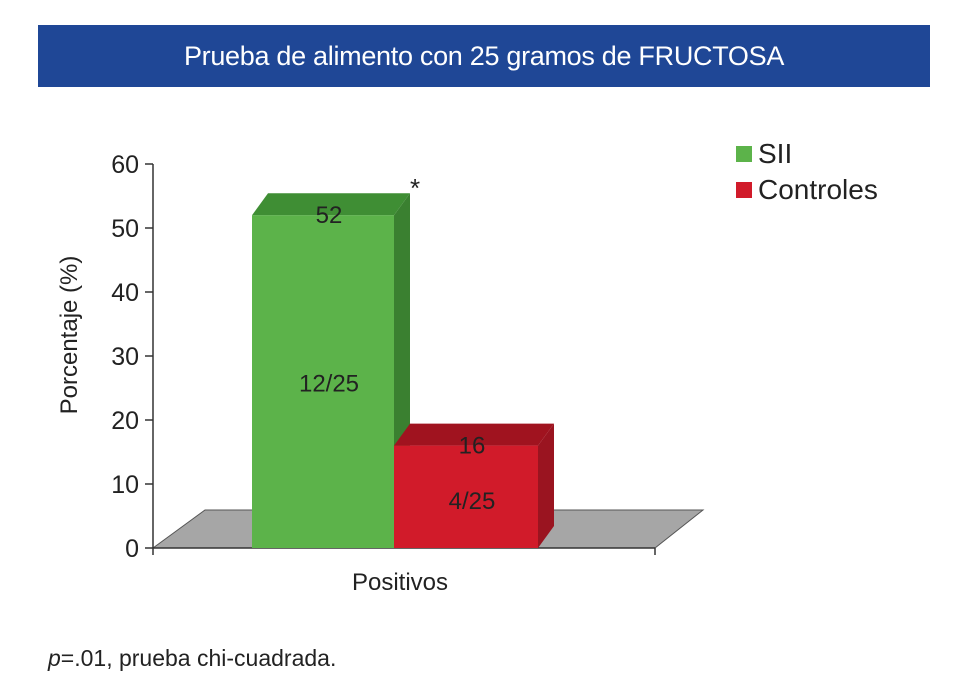 This screenshot has height=700, width=966. What do you see at coordinates (472, 501) in the screenshot?
I see `bar-fraction-label-controles: 4/25` at bounding box center [472, 501].